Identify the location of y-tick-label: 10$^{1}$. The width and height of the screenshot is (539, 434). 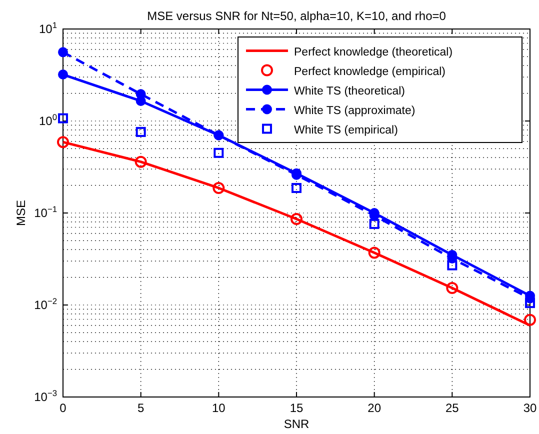
(48, 28).